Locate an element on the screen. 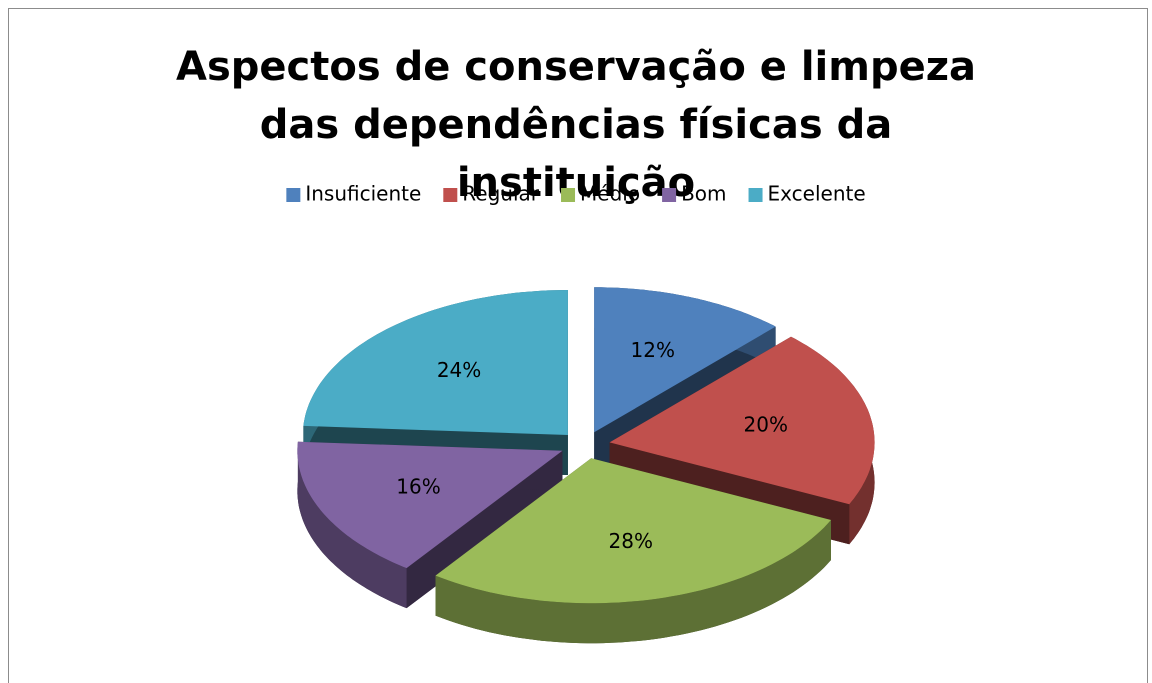  data-label: 28% is located at coordinates (631, 541).